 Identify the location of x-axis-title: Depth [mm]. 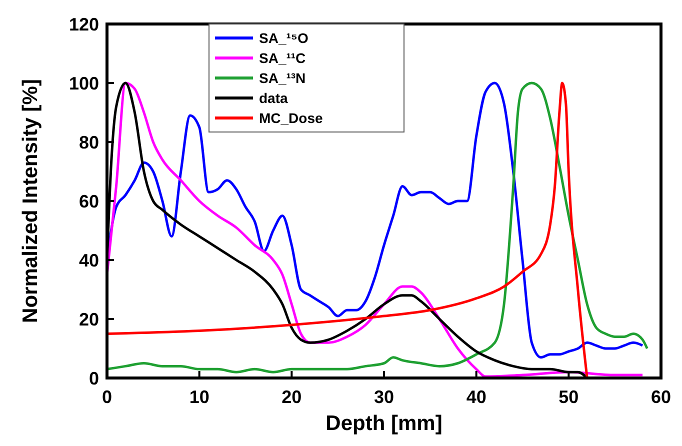
(384, 423).